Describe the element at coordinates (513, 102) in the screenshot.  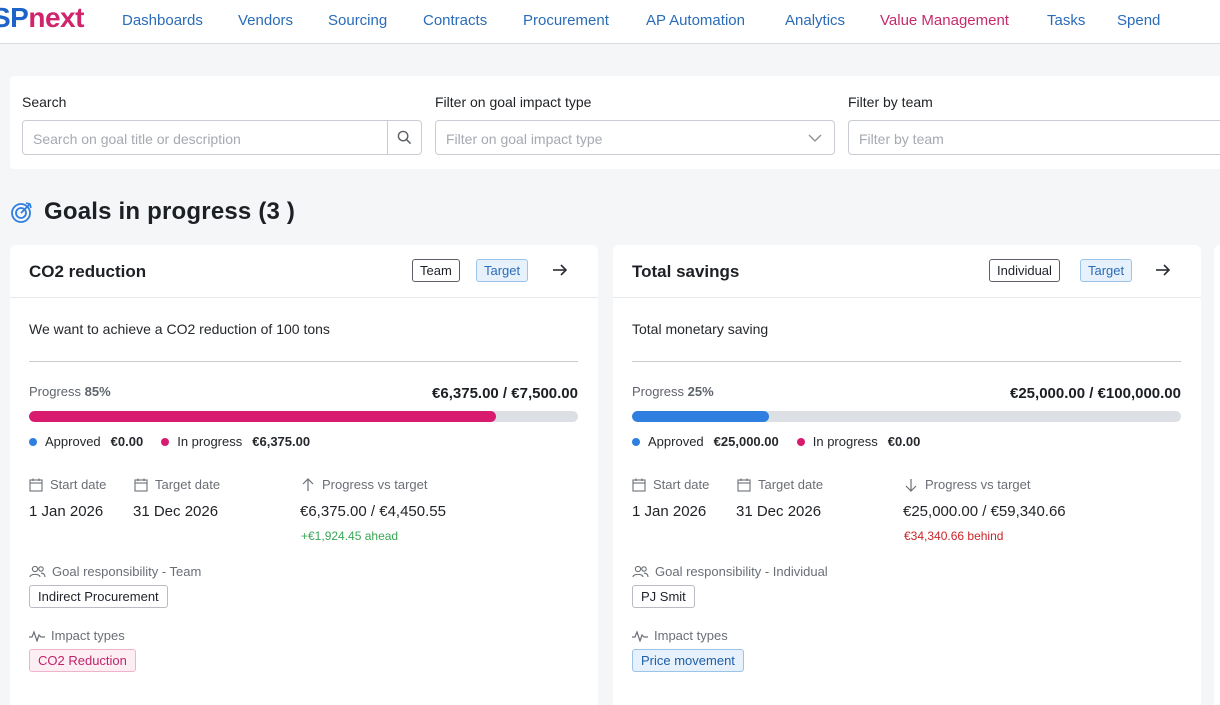
I see `impact-filter-label: Filter on goal impact type` at that location.